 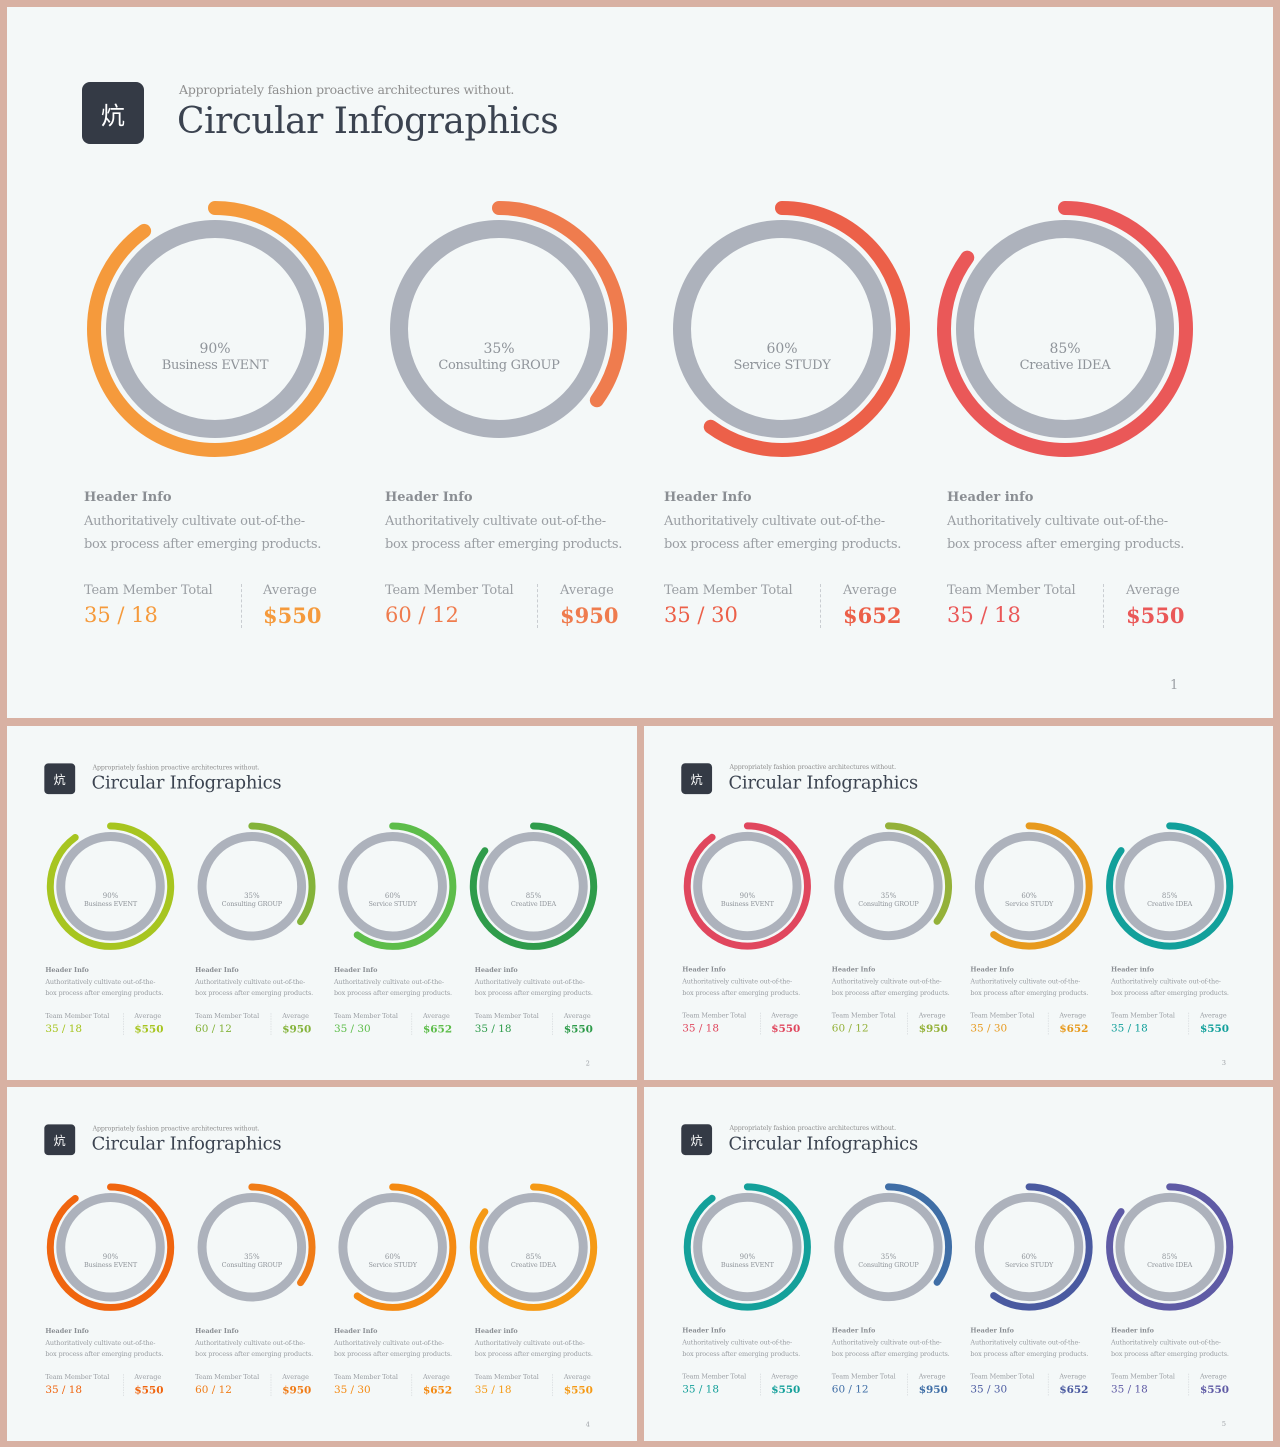 I want to click on team-member-value: 35 / 18, so click(x=493, y=1389).